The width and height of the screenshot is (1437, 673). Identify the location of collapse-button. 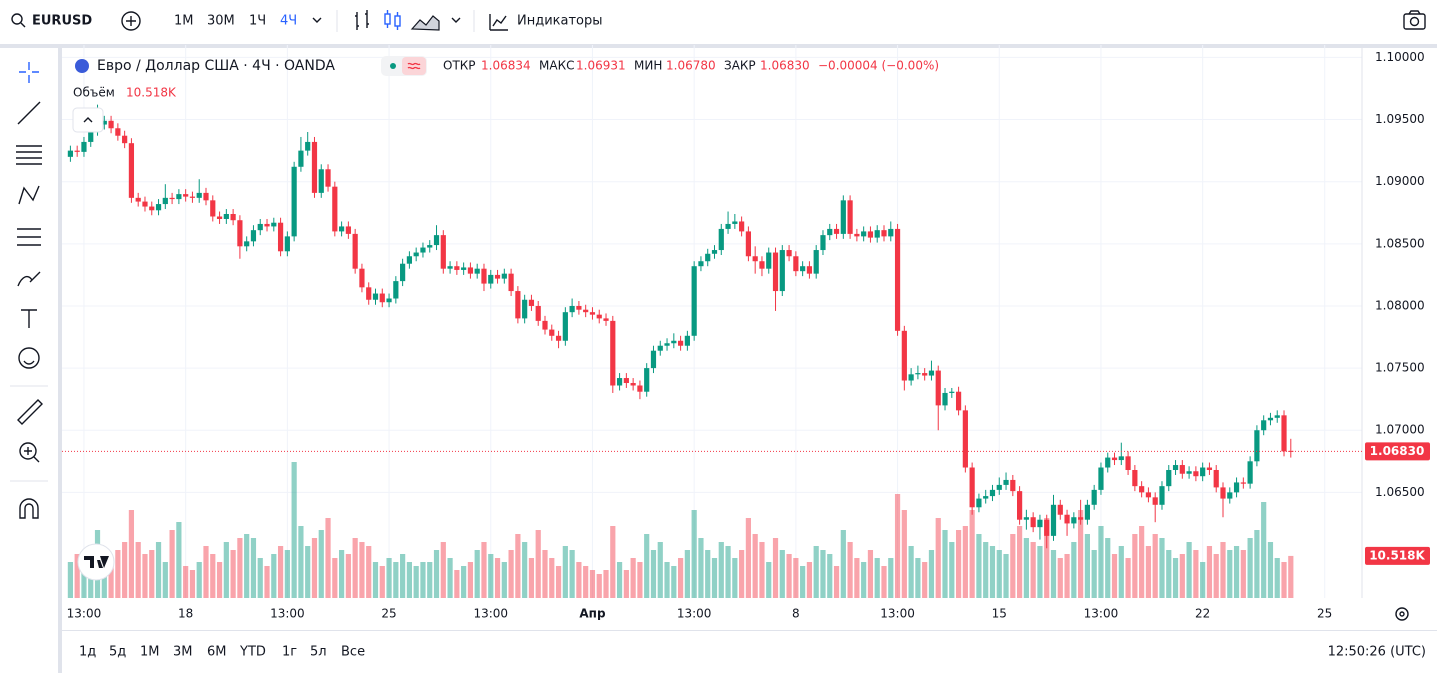
(88, 120).